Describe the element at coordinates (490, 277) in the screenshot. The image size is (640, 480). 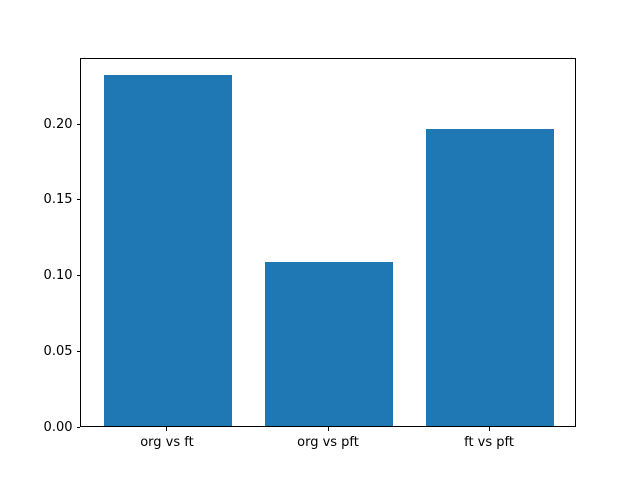
I see `bar-ft-vs-pft` at that location.